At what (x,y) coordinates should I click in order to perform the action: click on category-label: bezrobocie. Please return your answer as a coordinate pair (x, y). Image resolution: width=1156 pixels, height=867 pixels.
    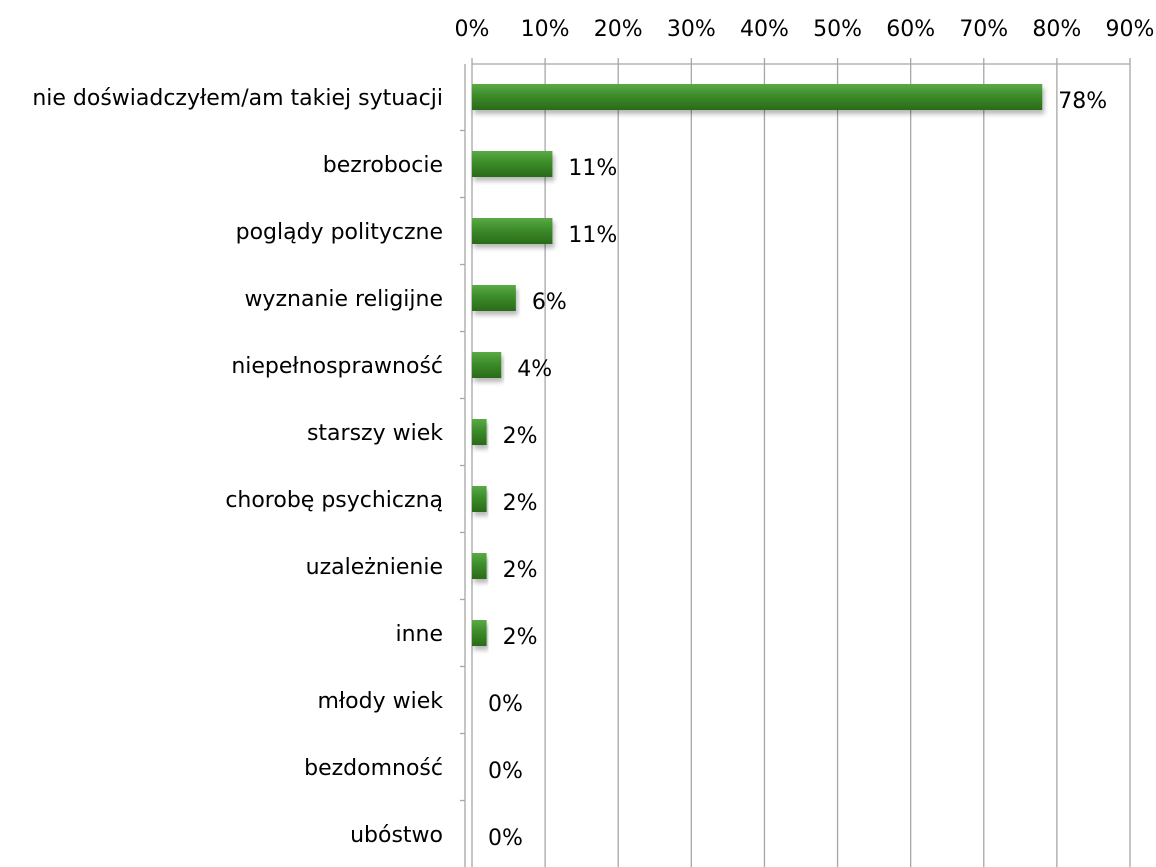
    Looking at the image, I should click on (383, 165).